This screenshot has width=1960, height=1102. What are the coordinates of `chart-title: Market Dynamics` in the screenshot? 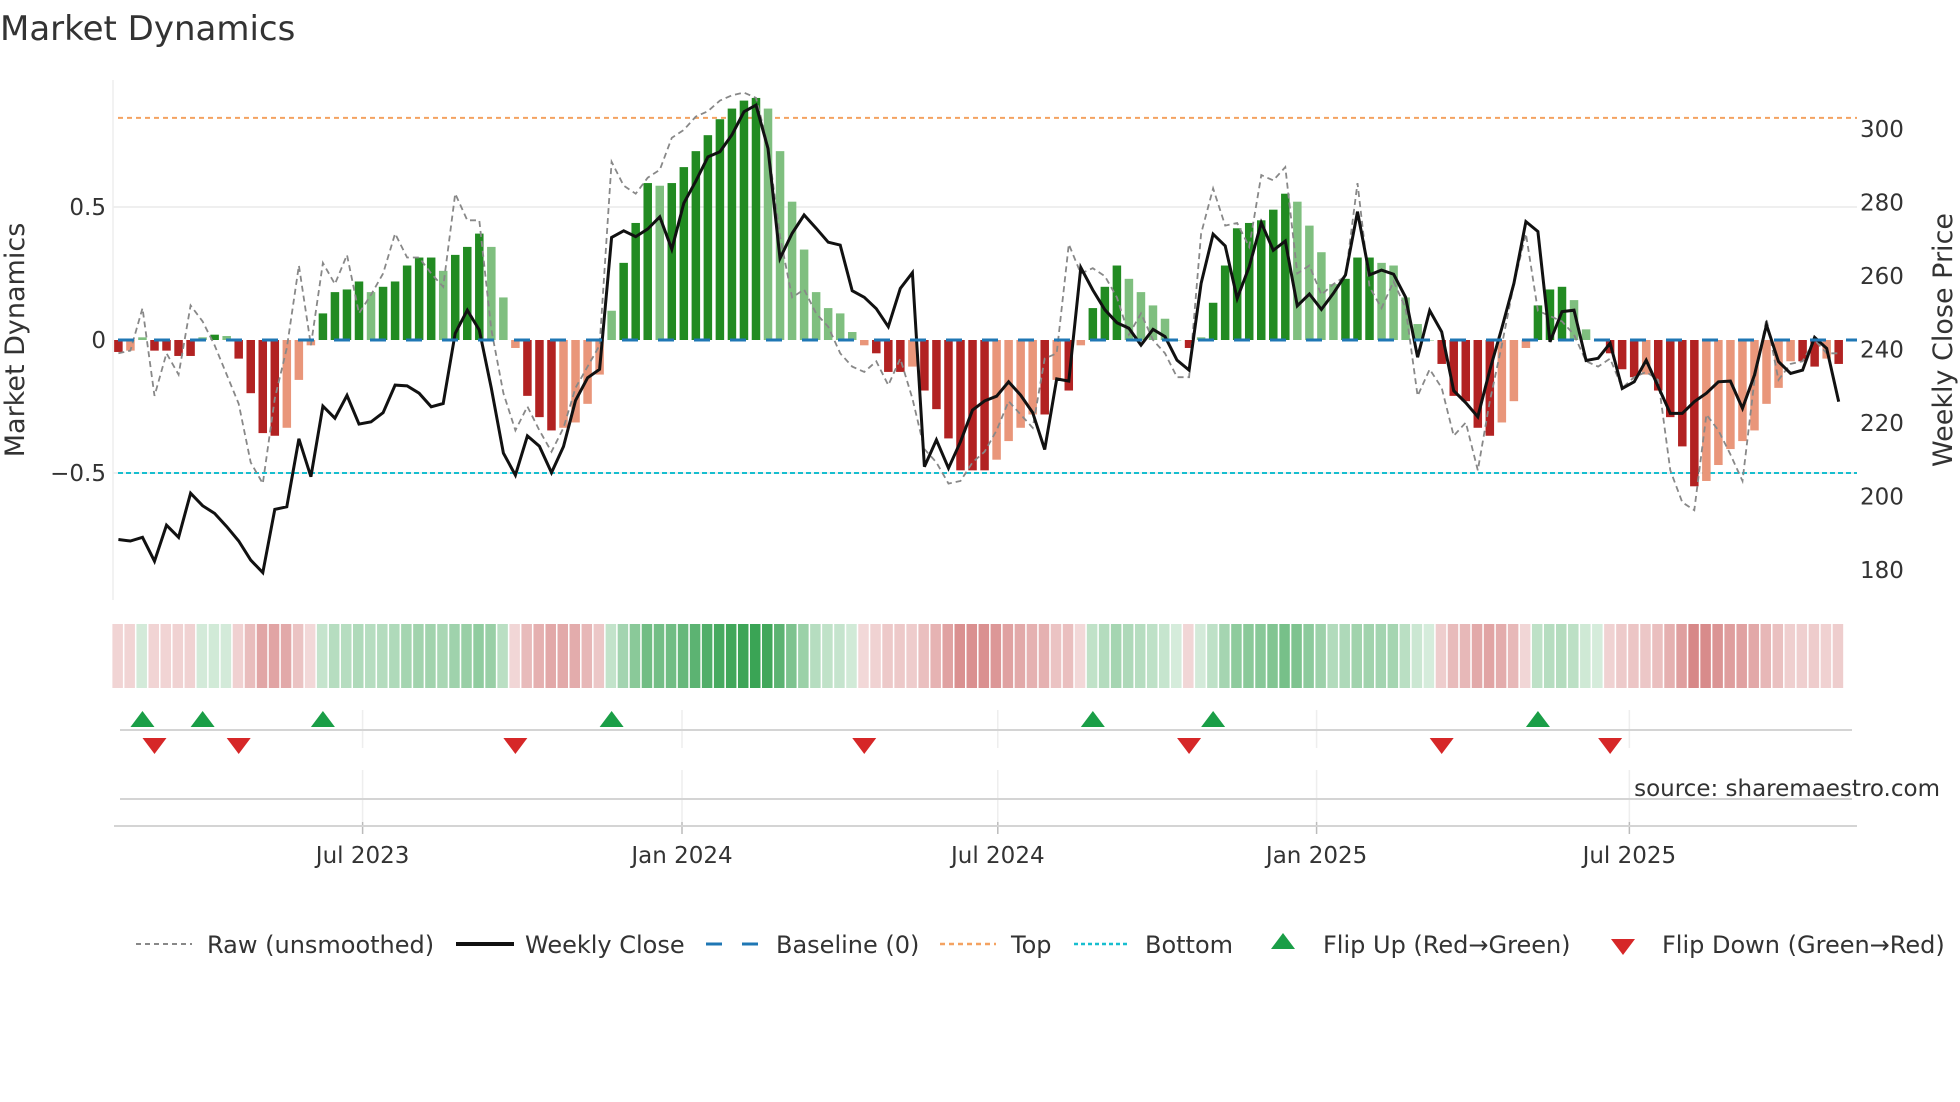 It's located at (147, 29).